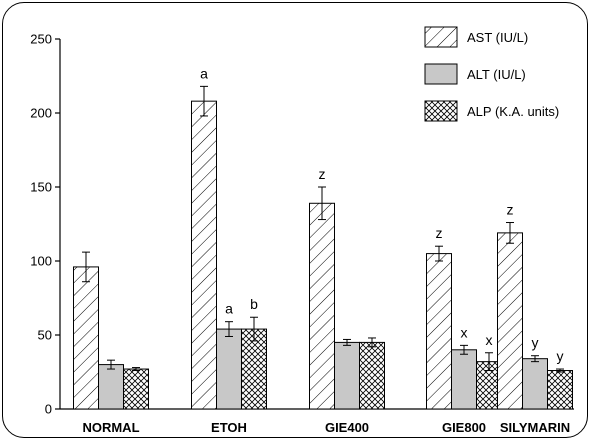  Describe the element at coordinates (347, 427) in the screenshot. I see `x-tick-label: GIE400` at that location.